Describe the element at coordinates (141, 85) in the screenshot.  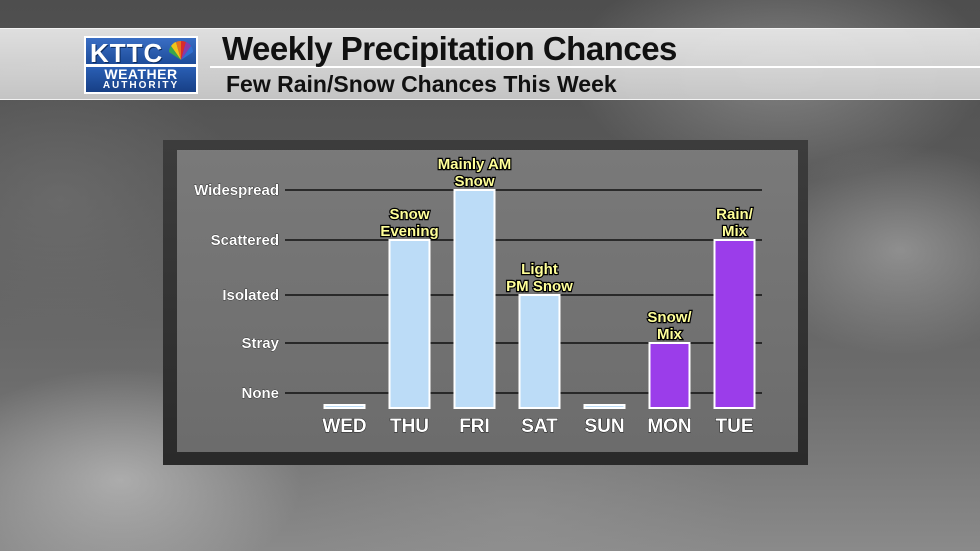
I see `logo-authority-text: AUTHORITY` at that location.